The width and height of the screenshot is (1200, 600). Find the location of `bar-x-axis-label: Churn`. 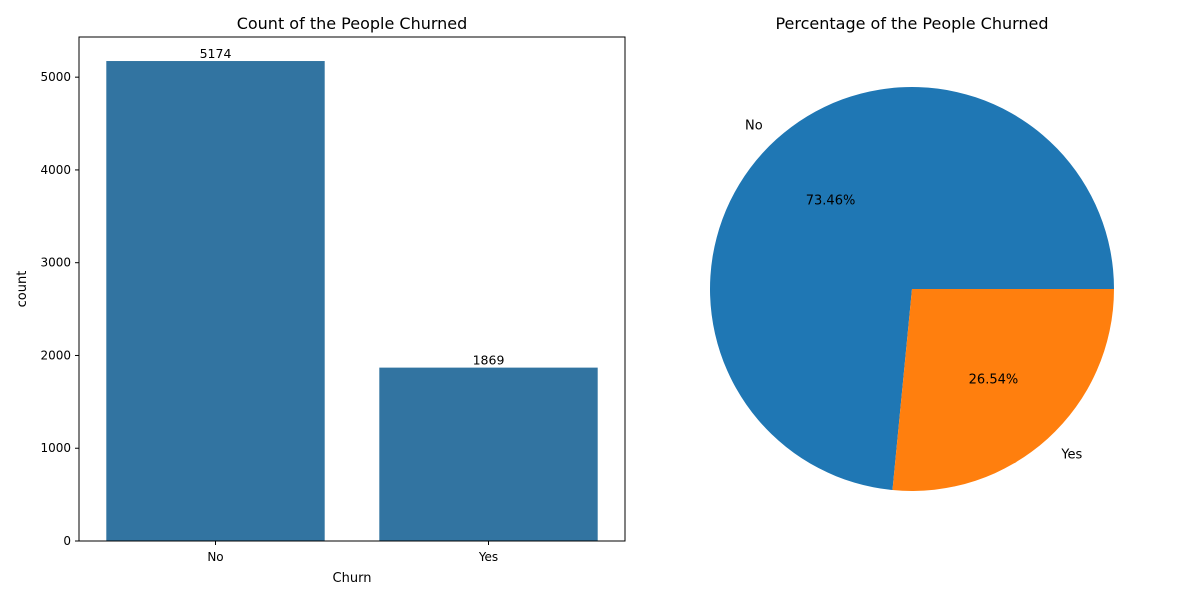

bar-x-axis-label: Churn is located at coordinates (352, 578).